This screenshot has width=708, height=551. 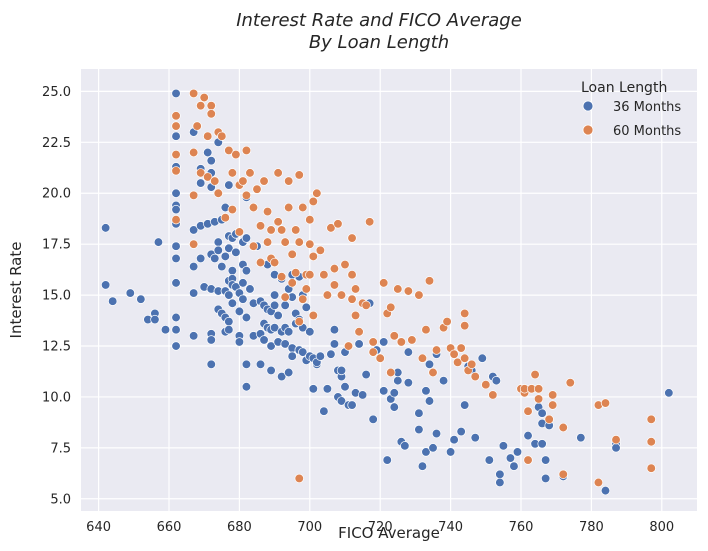 What do you see at coordinates (56, 347) in the screenshot?
I see `y-tick-label: 12.5` at bounding box center [56, 347].